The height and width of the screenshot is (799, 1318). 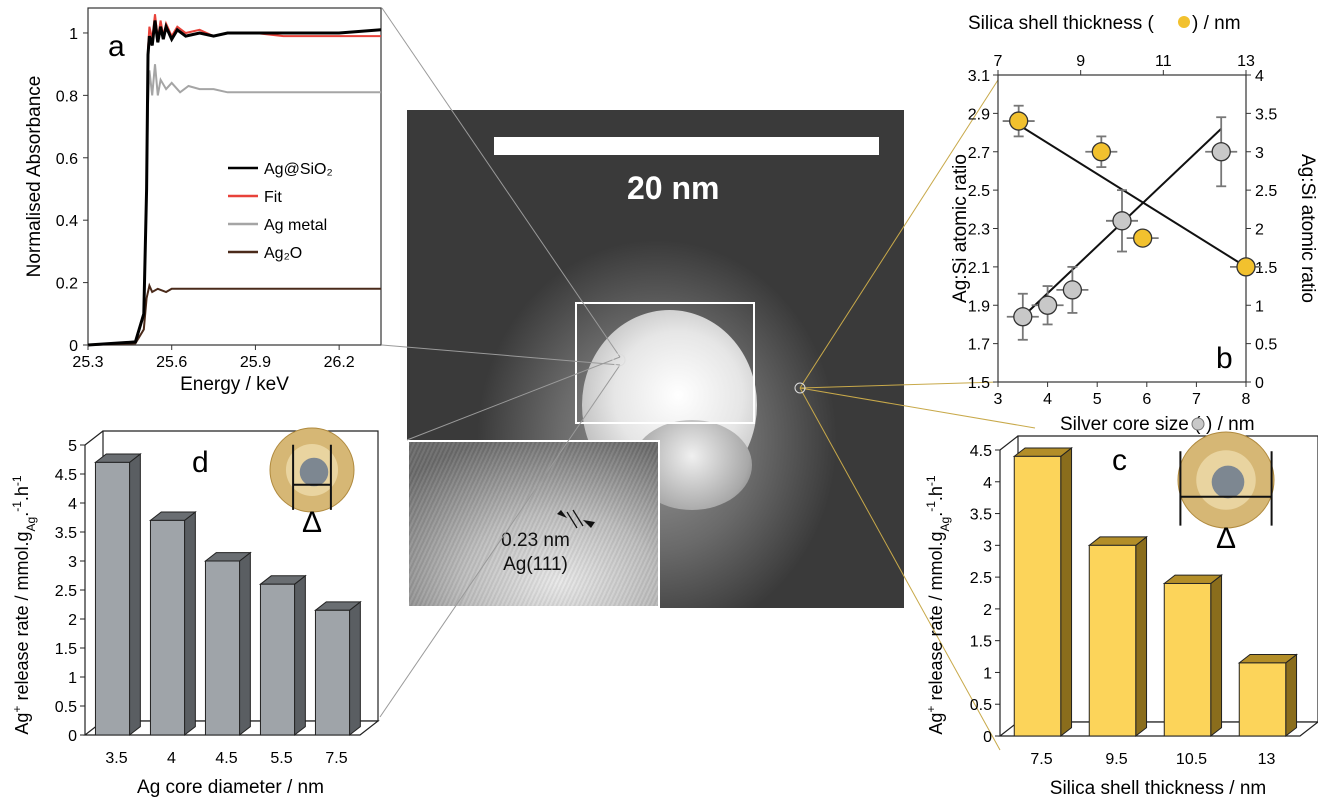 I want to click on particle-core-icon, so click(x=1228, y=482).